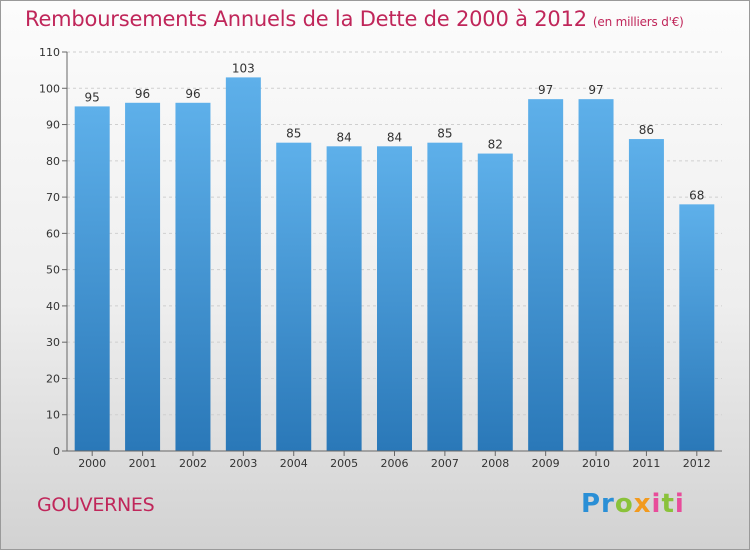 This screenshot has height=550, width=750. Describe the element at coordinates (53, 197) in the screenshot. I see `y-tick-label: 70` at that location.